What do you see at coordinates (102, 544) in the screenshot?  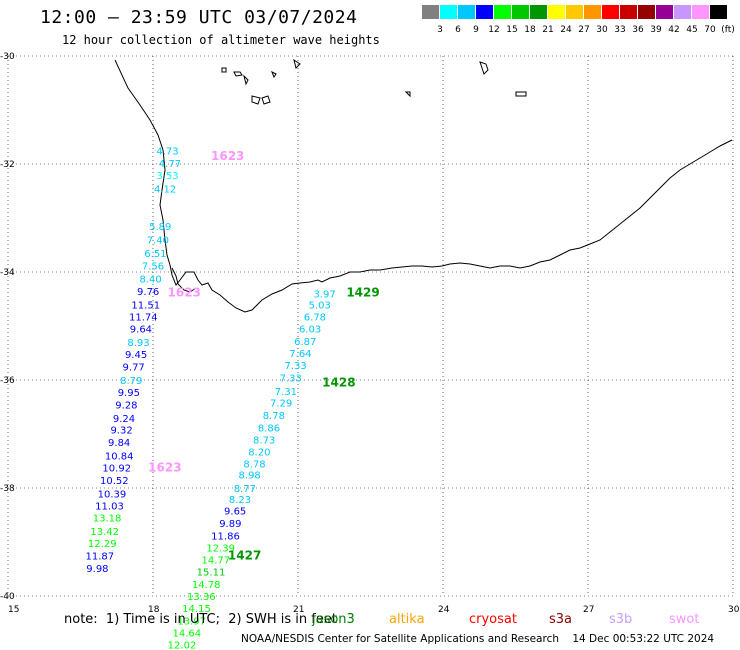 I see `wave-height-value: 12.29` at bounding box center [102, 544].